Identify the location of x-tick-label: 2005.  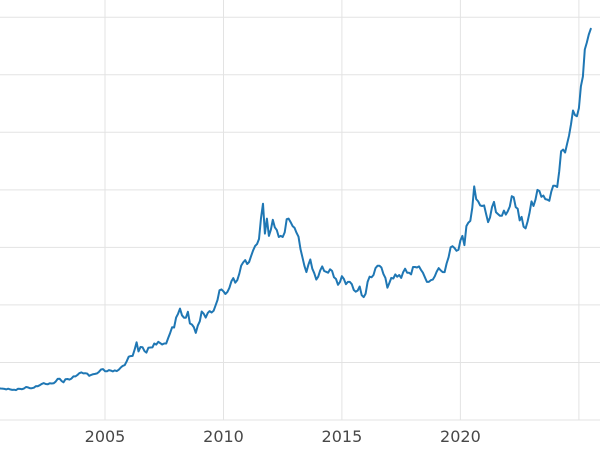
(105, 436).